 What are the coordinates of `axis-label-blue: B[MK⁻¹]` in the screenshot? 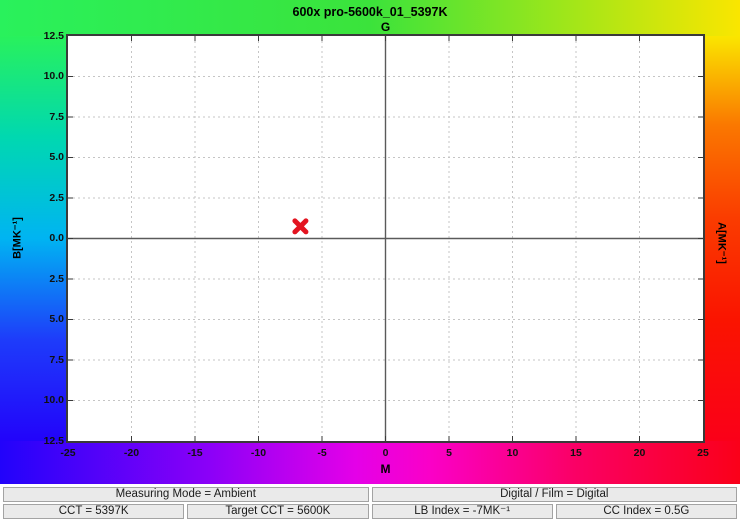 It's located at (17, 238).